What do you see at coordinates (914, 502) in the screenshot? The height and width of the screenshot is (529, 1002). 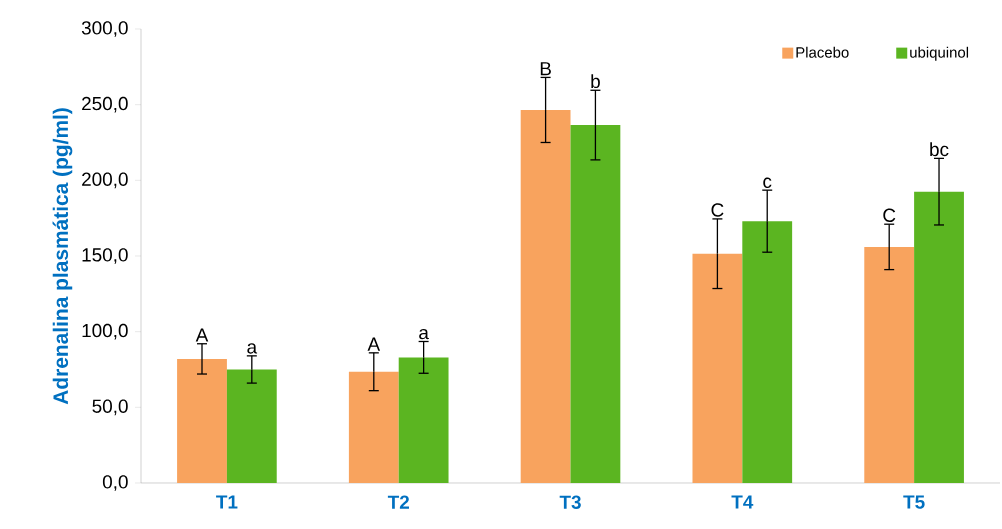 I see `x-tick-label: T5` at bounding box center [914, 502].